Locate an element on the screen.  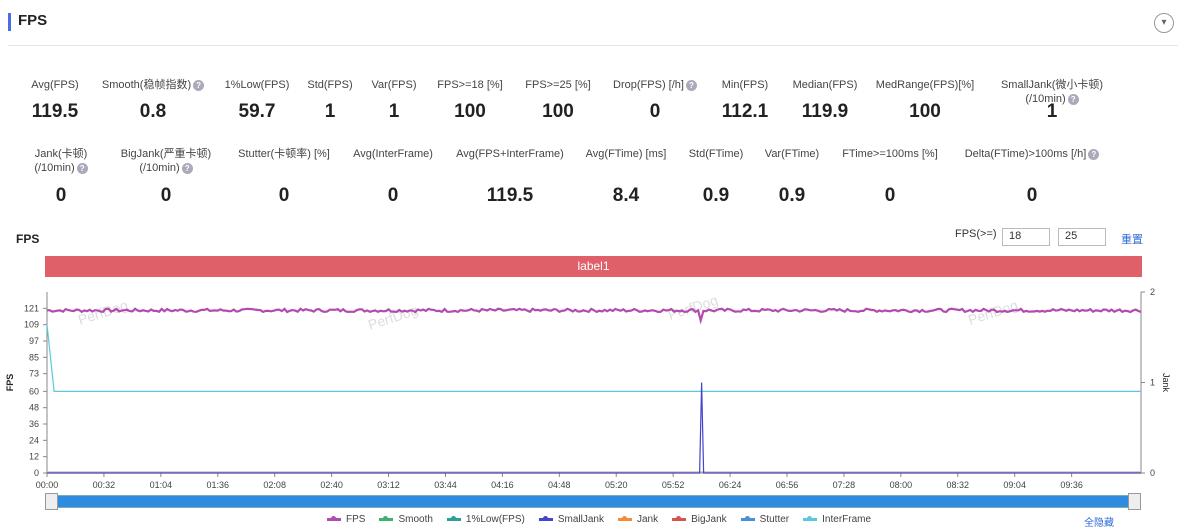
label-band: label1 is located at coordinates (593, 266).